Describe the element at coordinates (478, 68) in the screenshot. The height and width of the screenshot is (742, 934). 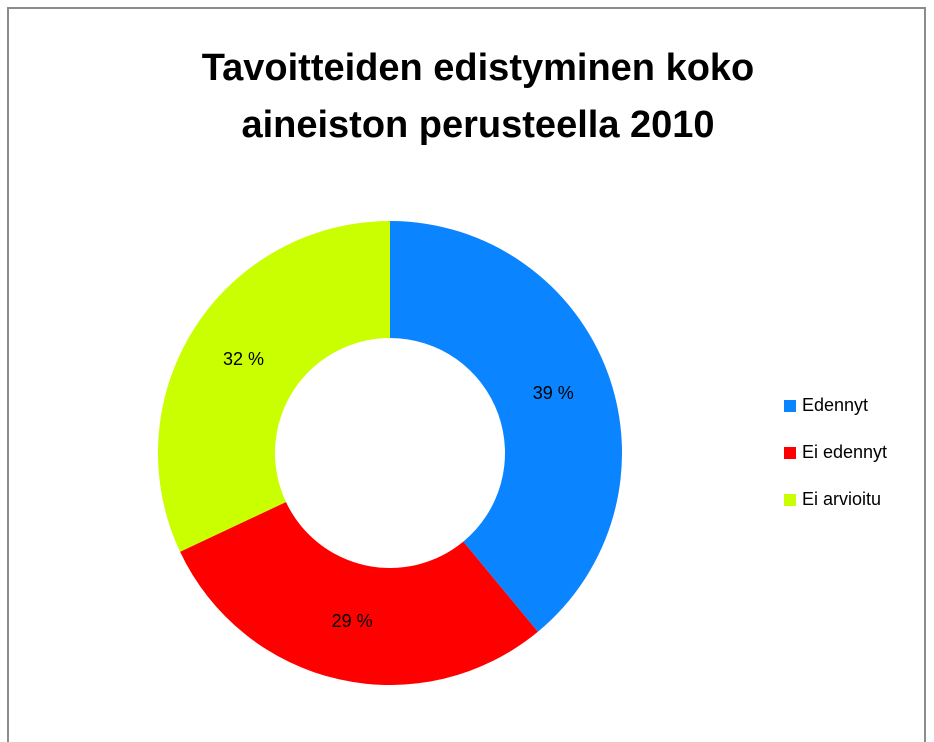
I see `chart-title: Tavoitteiden edistyminen koko` at that location.